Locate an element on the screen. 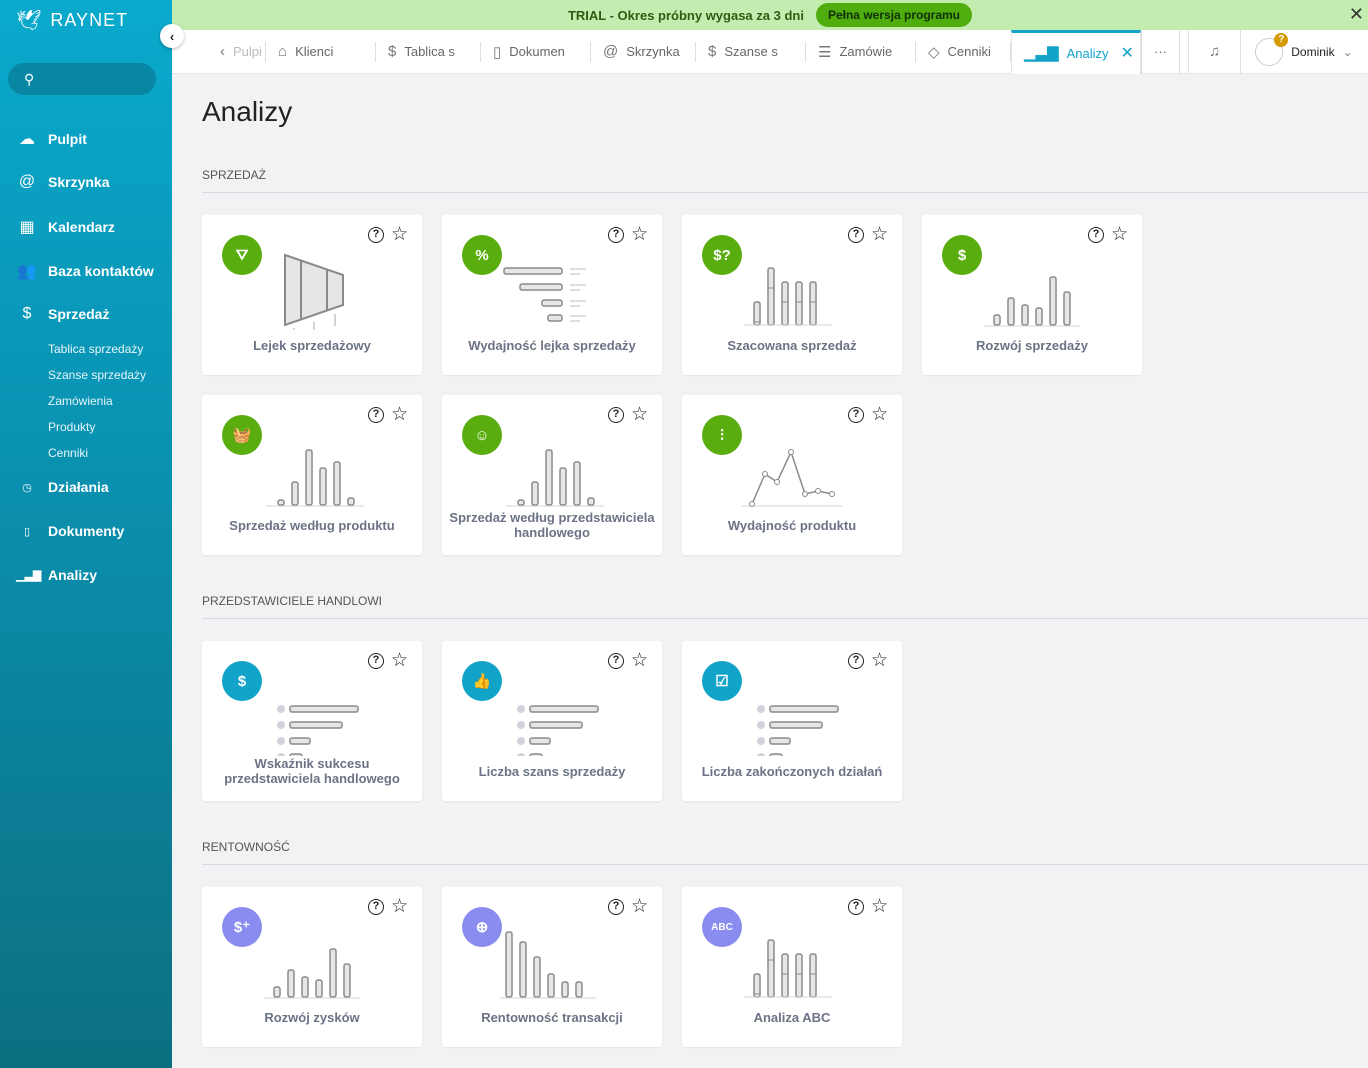  report-icon: ⊕ is located at coordinates (482, 927).